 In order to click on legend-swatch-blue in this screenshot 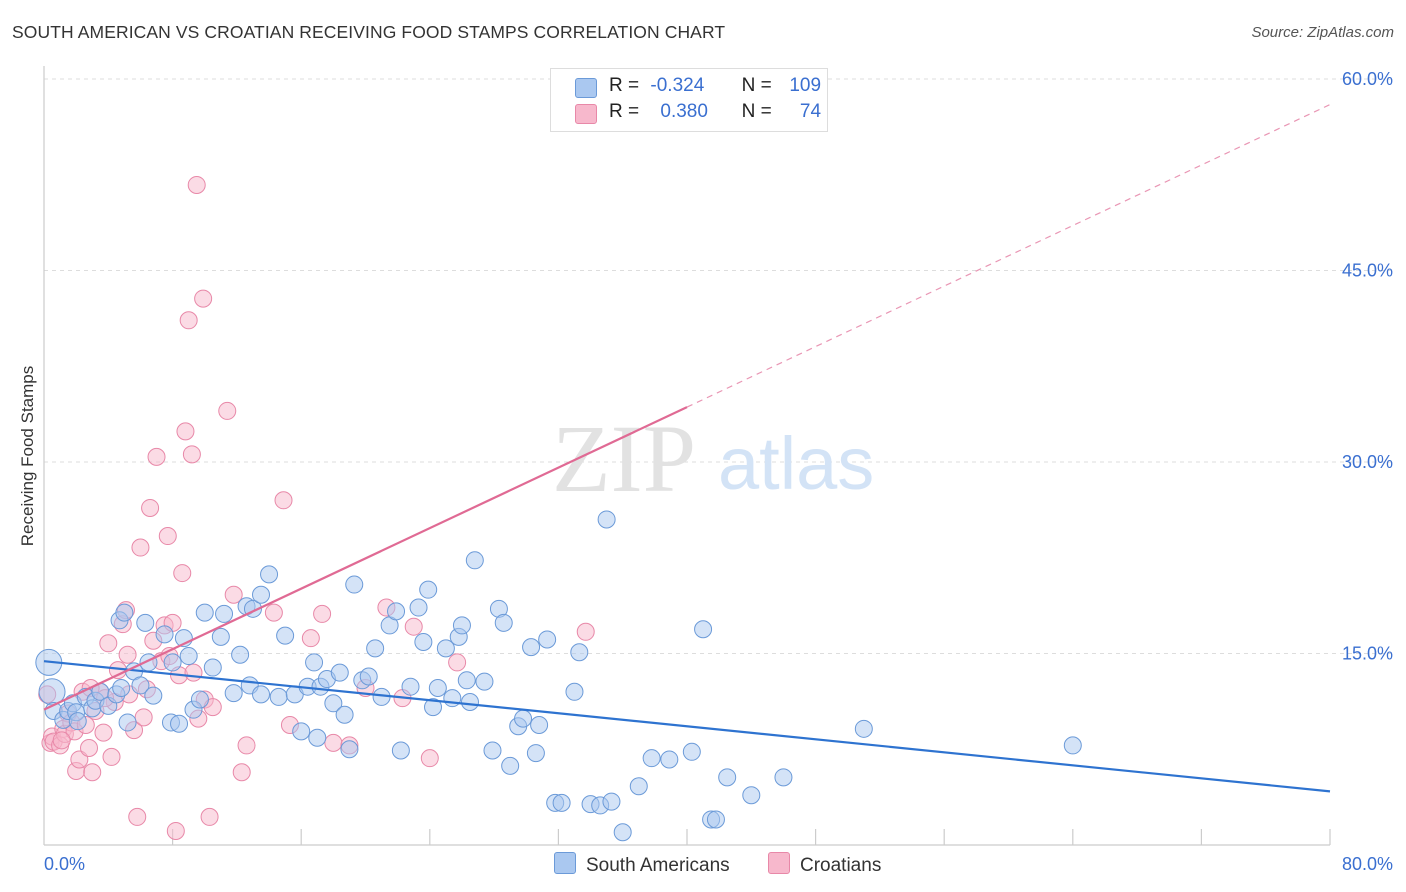, I will do `click(586, 88)`.